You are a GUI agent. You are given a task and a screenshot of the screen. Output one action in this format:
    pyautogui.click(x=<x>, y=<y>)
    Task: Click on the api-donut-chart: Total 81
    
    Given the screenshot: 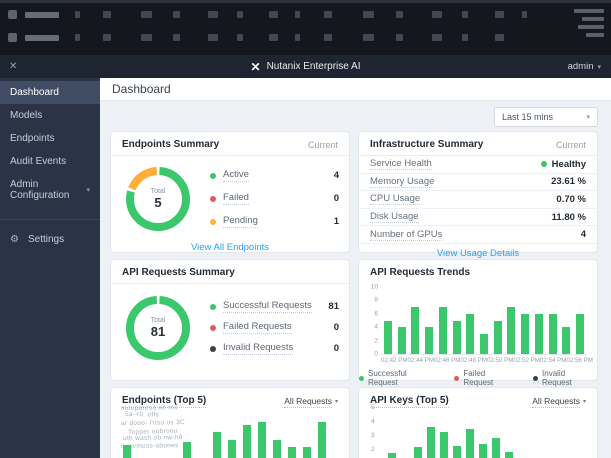 What is the action you would take?
    pyautogui.click(x=158, y=328)
    